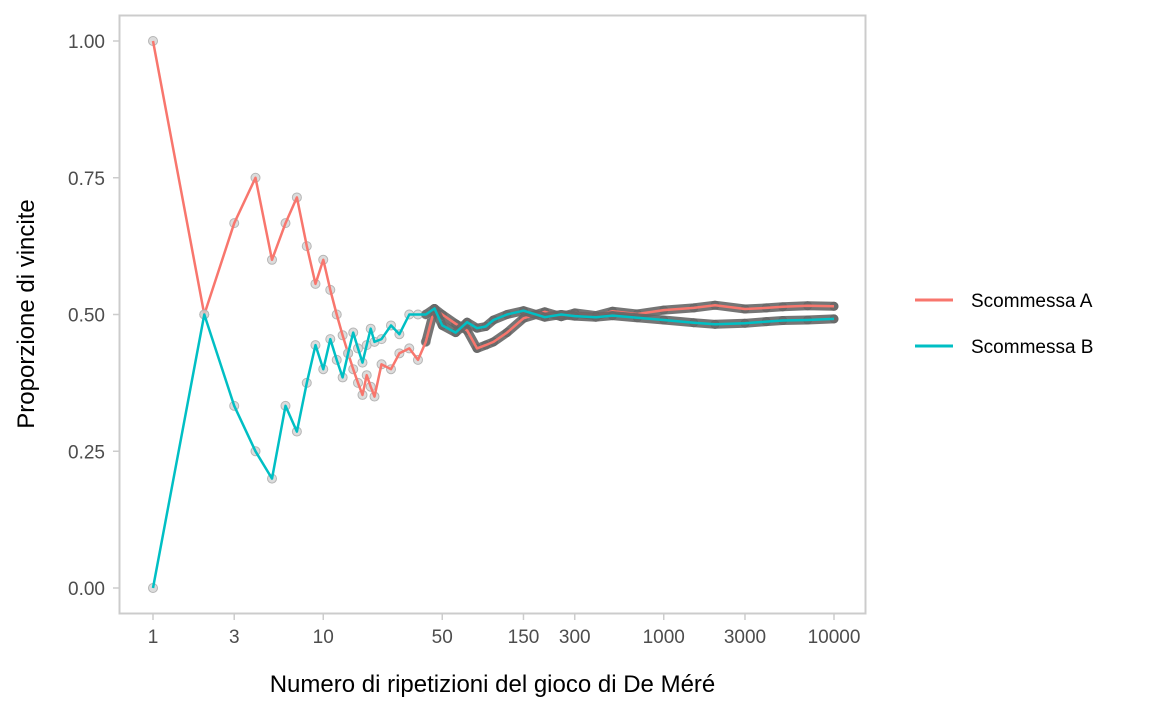 Image resolution: width=1152 pixels, height=711 pixels. I want to click on x-tick-label: 300, so click(575, 637).